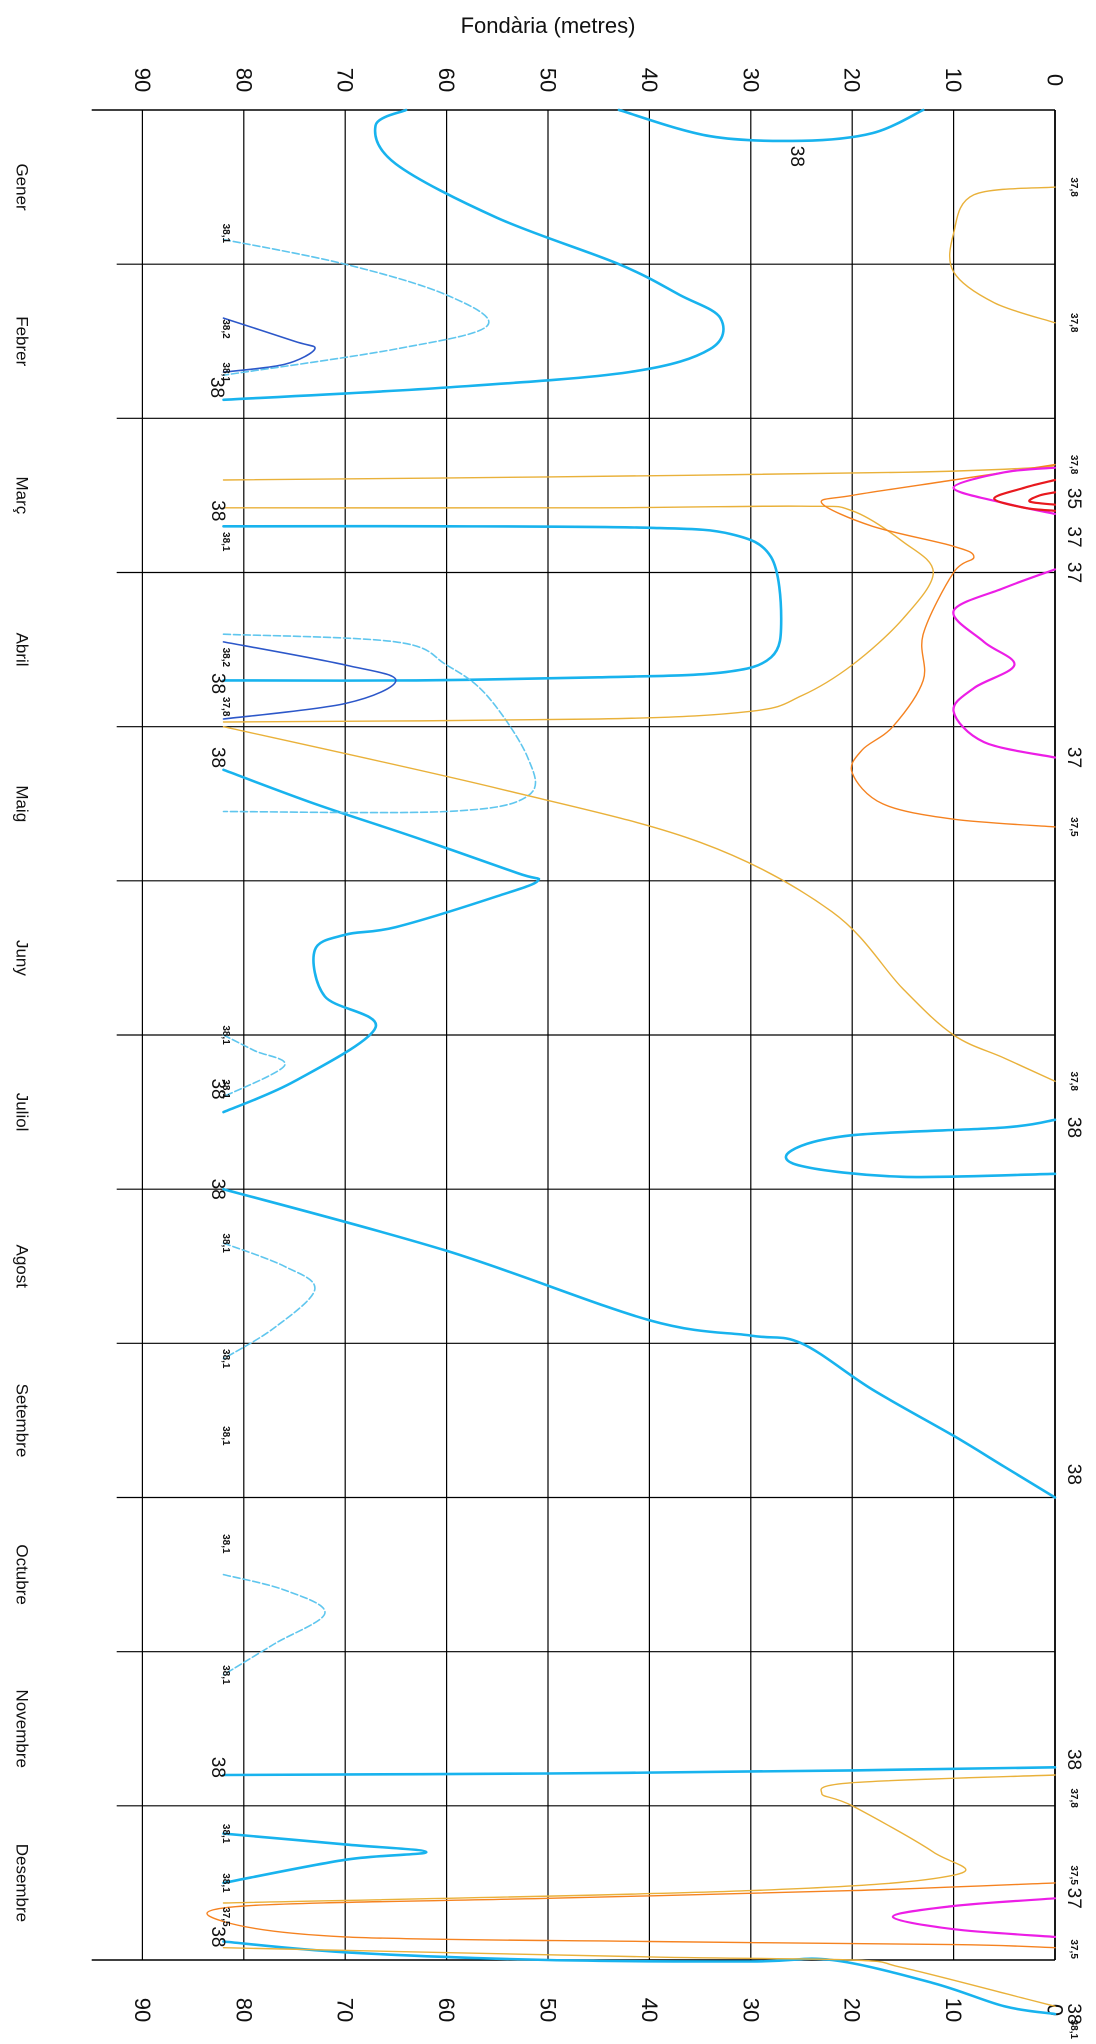 The height and width of the screenshot is (2044, 1096). Describe the element at coordinates (1073, 1798) in the screenshot. I see `annotation-label-23: 37,8` at that location.